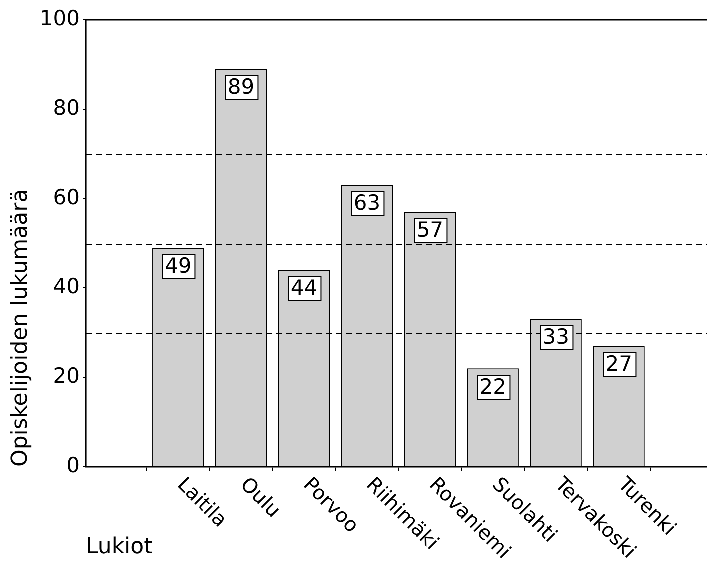 Image resolution: width=707 pixels, height=575 pixels. What do you see at coordinates (60, 18) in the screenshot?
I see `y-tick-label: 100` at bounding box center [60, 18].